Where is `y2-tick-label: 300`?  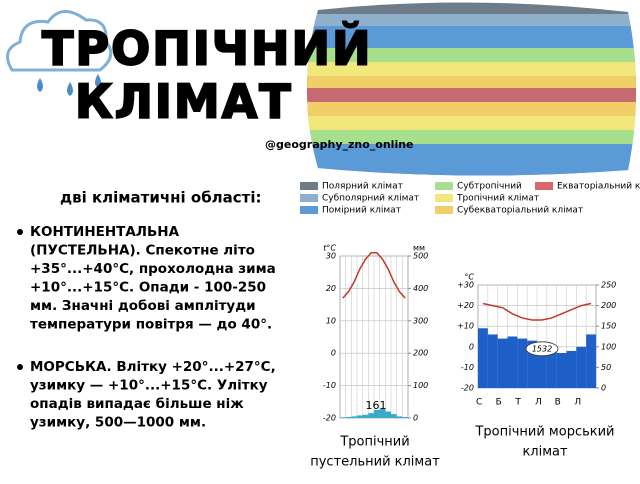 y2-tick-label: 300 is located at coordinates (420, 320).